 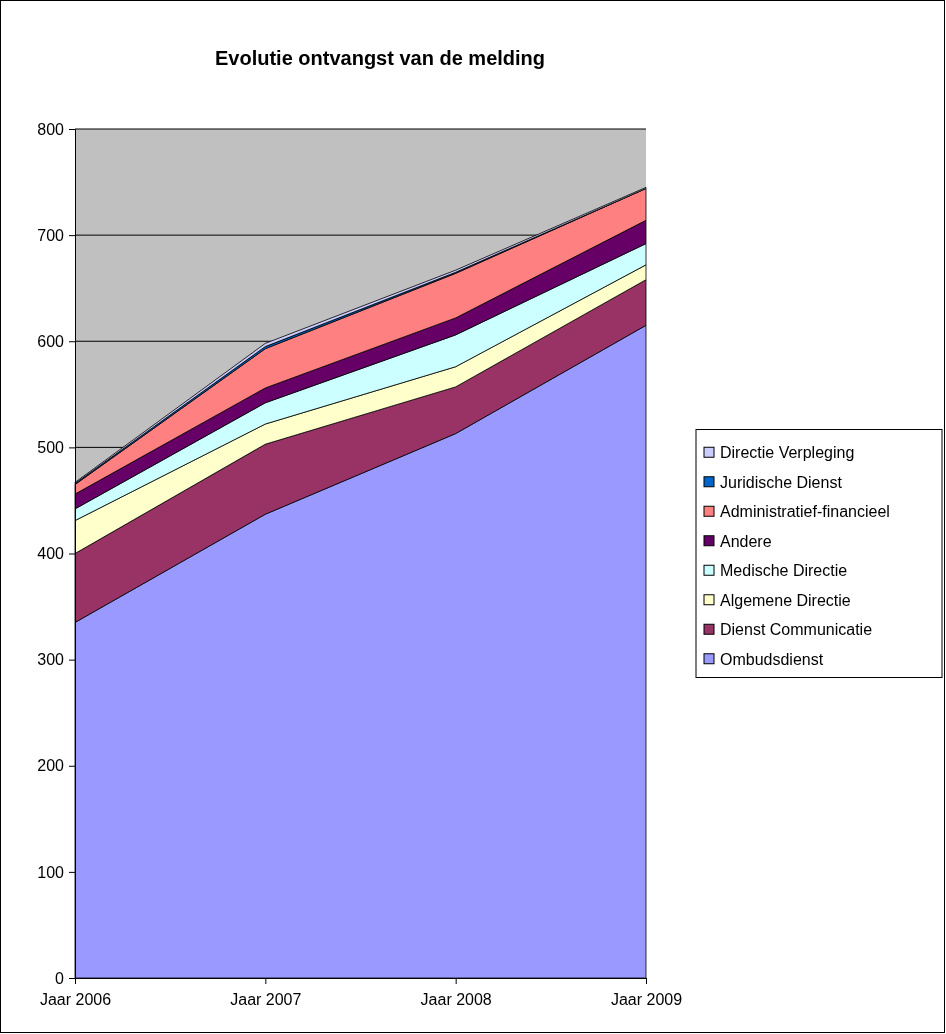 What do you see at coordinates (380, 58) in the screenshot?
I see `chart-title: Evolutie ontvangst van de melding` at bounding box center [380, 58].